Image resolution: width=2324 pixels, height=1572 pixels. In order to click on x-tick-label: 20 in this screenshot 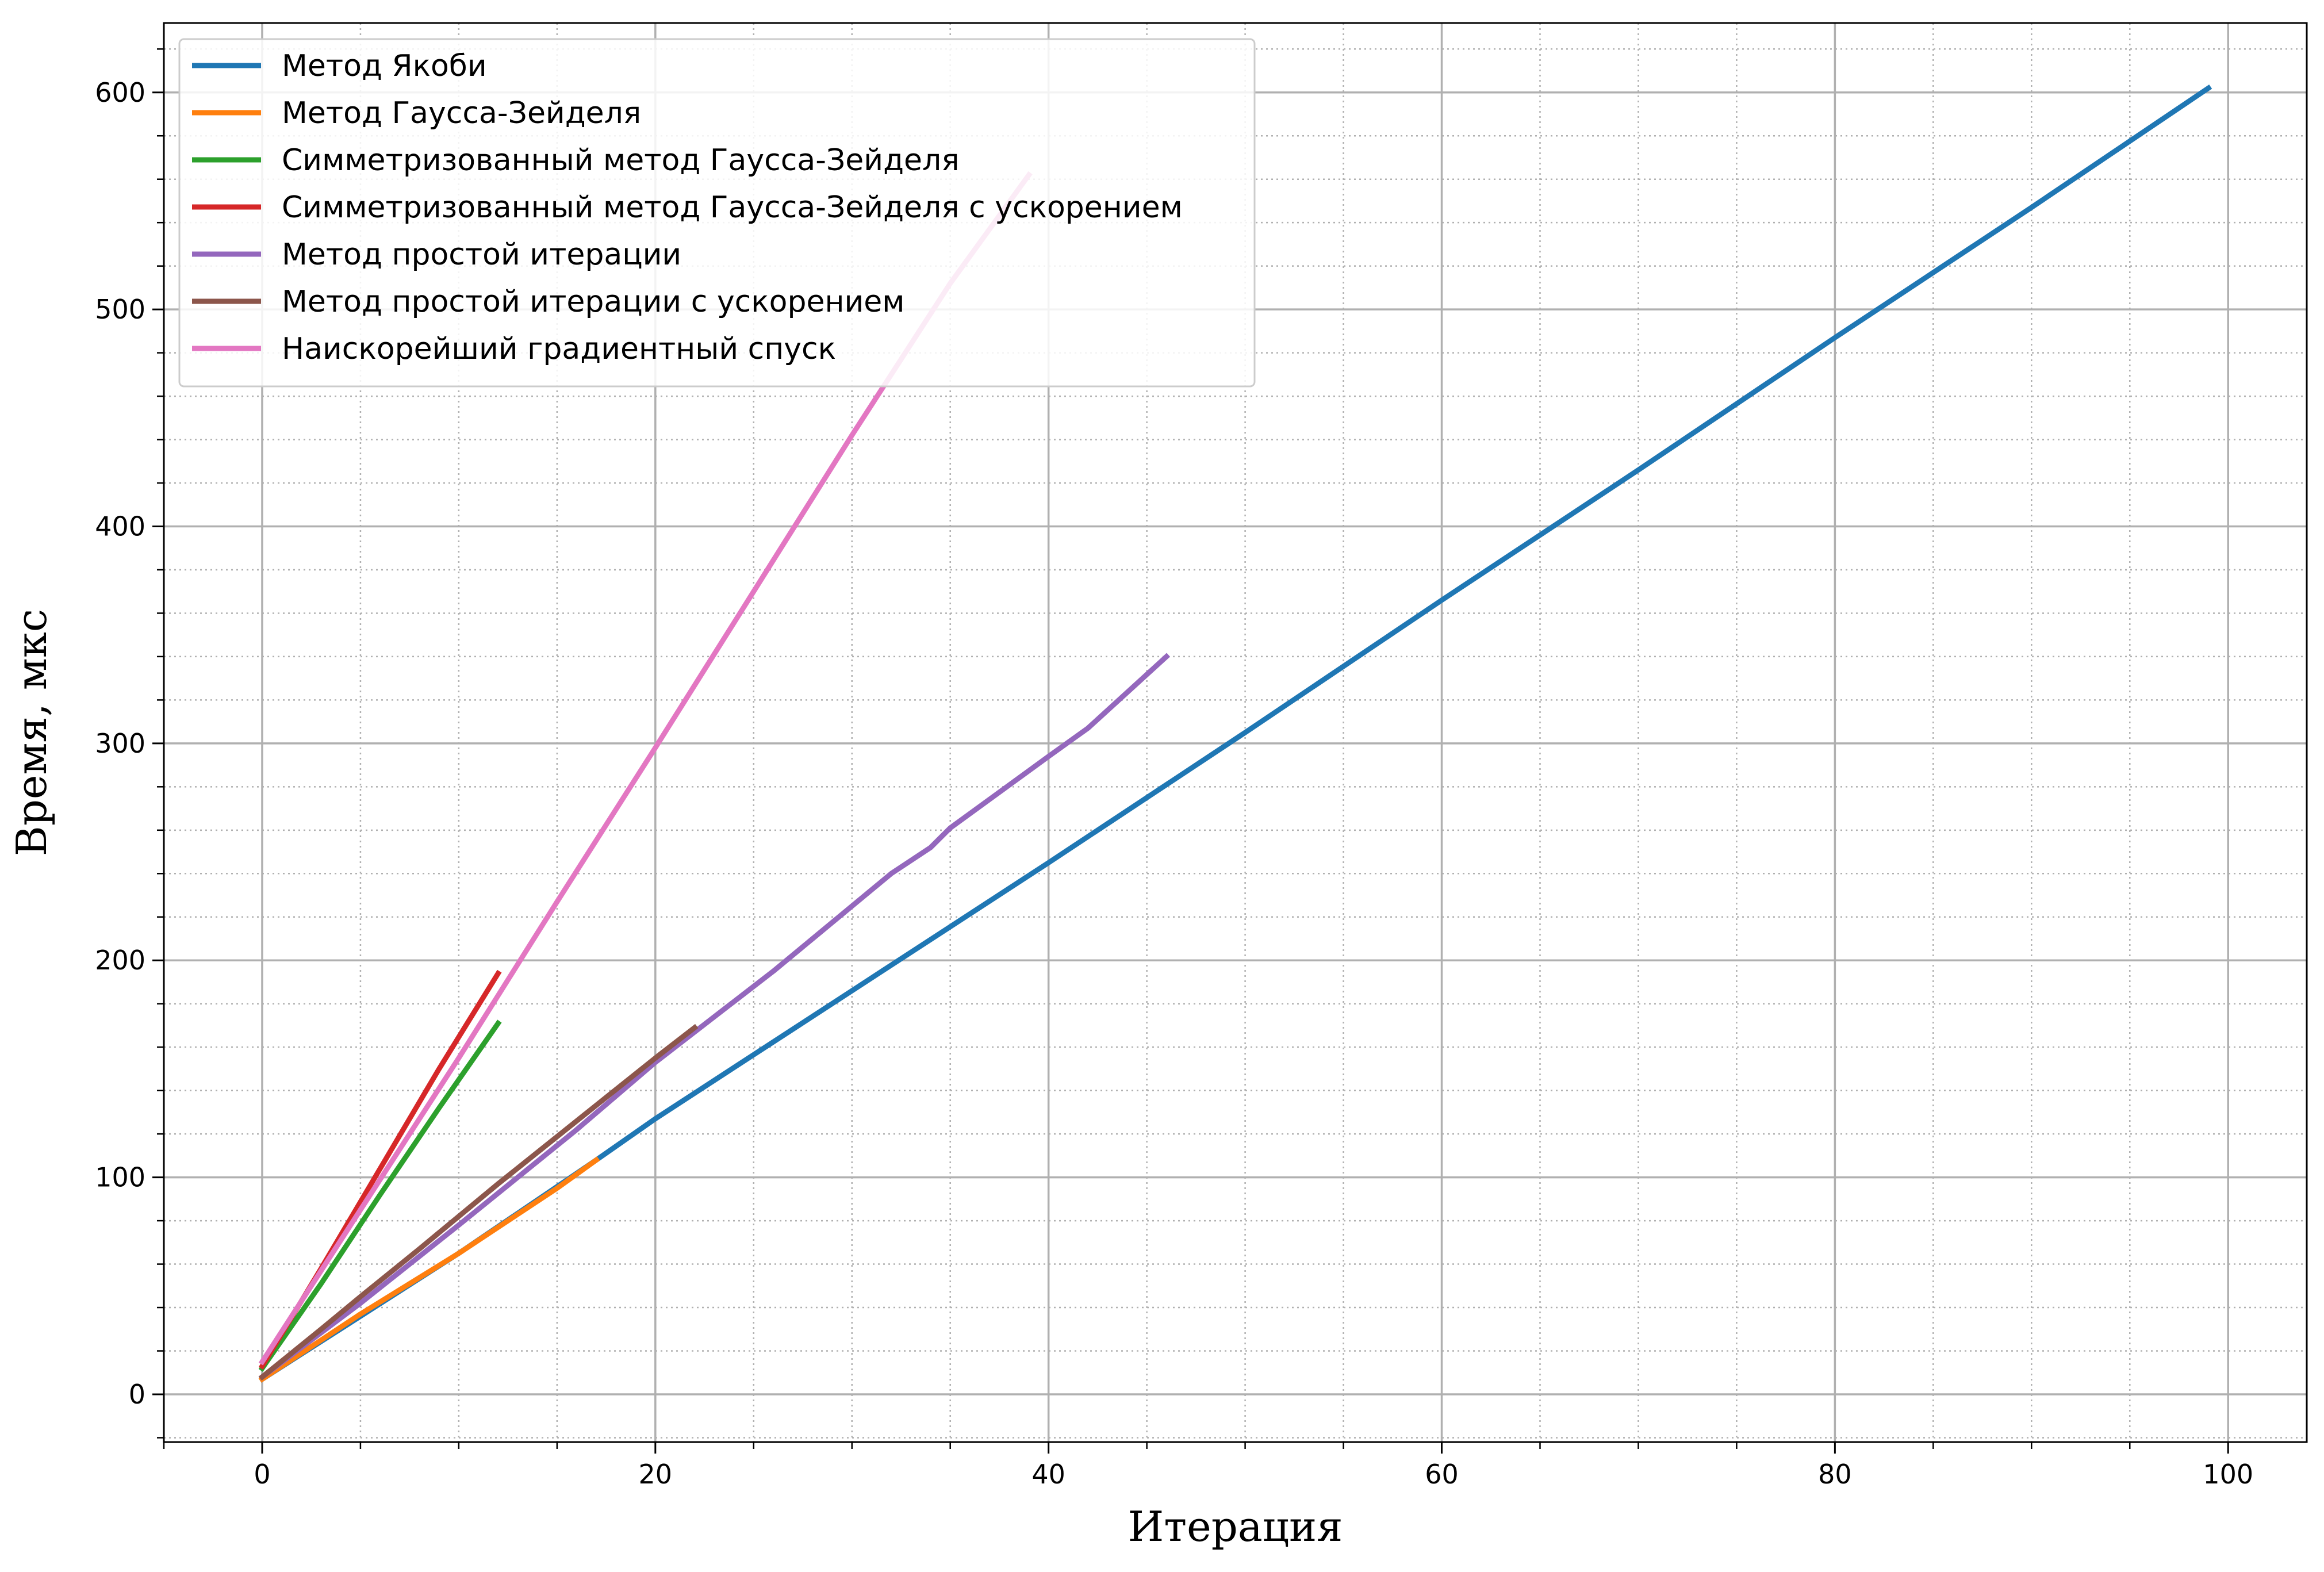, I will do `click(656, 1474)`.